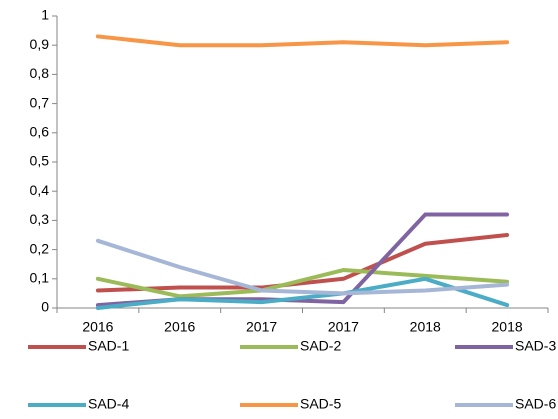 The width and height of the screenshot is (558, 419). I want to click on legend-label: SAD-2, so click(320, 346).